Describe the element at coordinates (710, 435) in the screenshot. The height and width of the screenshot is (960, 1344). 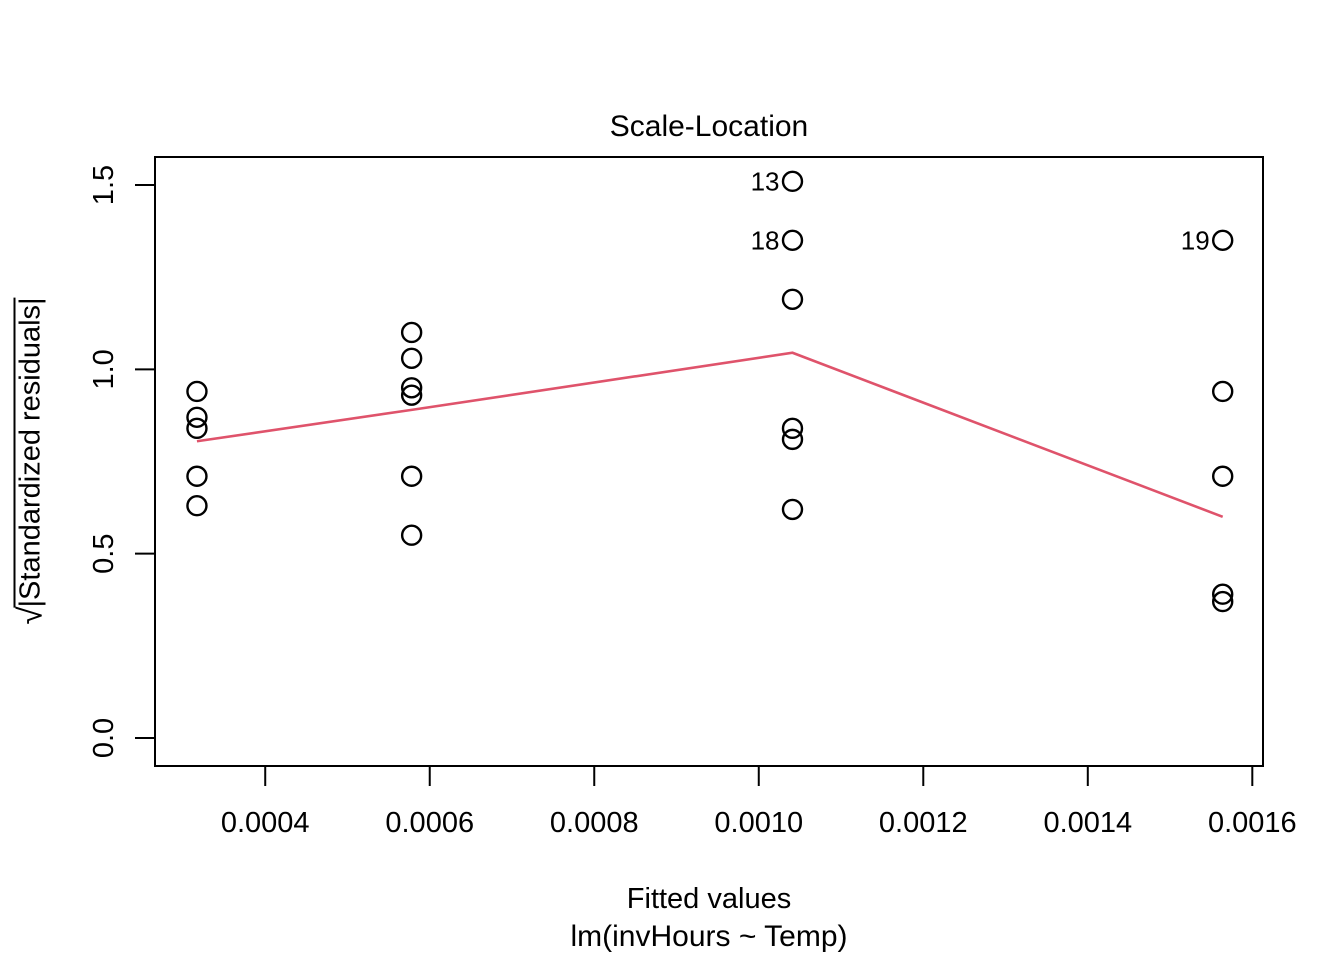
I see `smooth-line` at that location.